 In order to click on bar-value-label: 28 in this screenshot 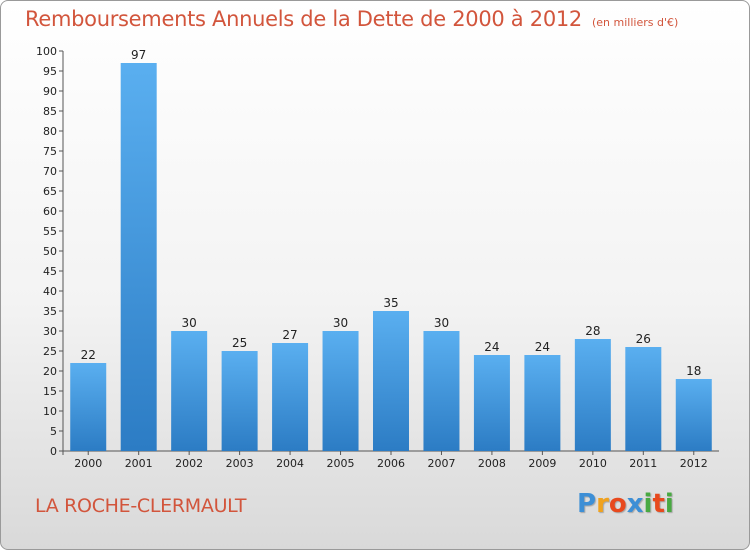, I will do `click(592, 331)`.